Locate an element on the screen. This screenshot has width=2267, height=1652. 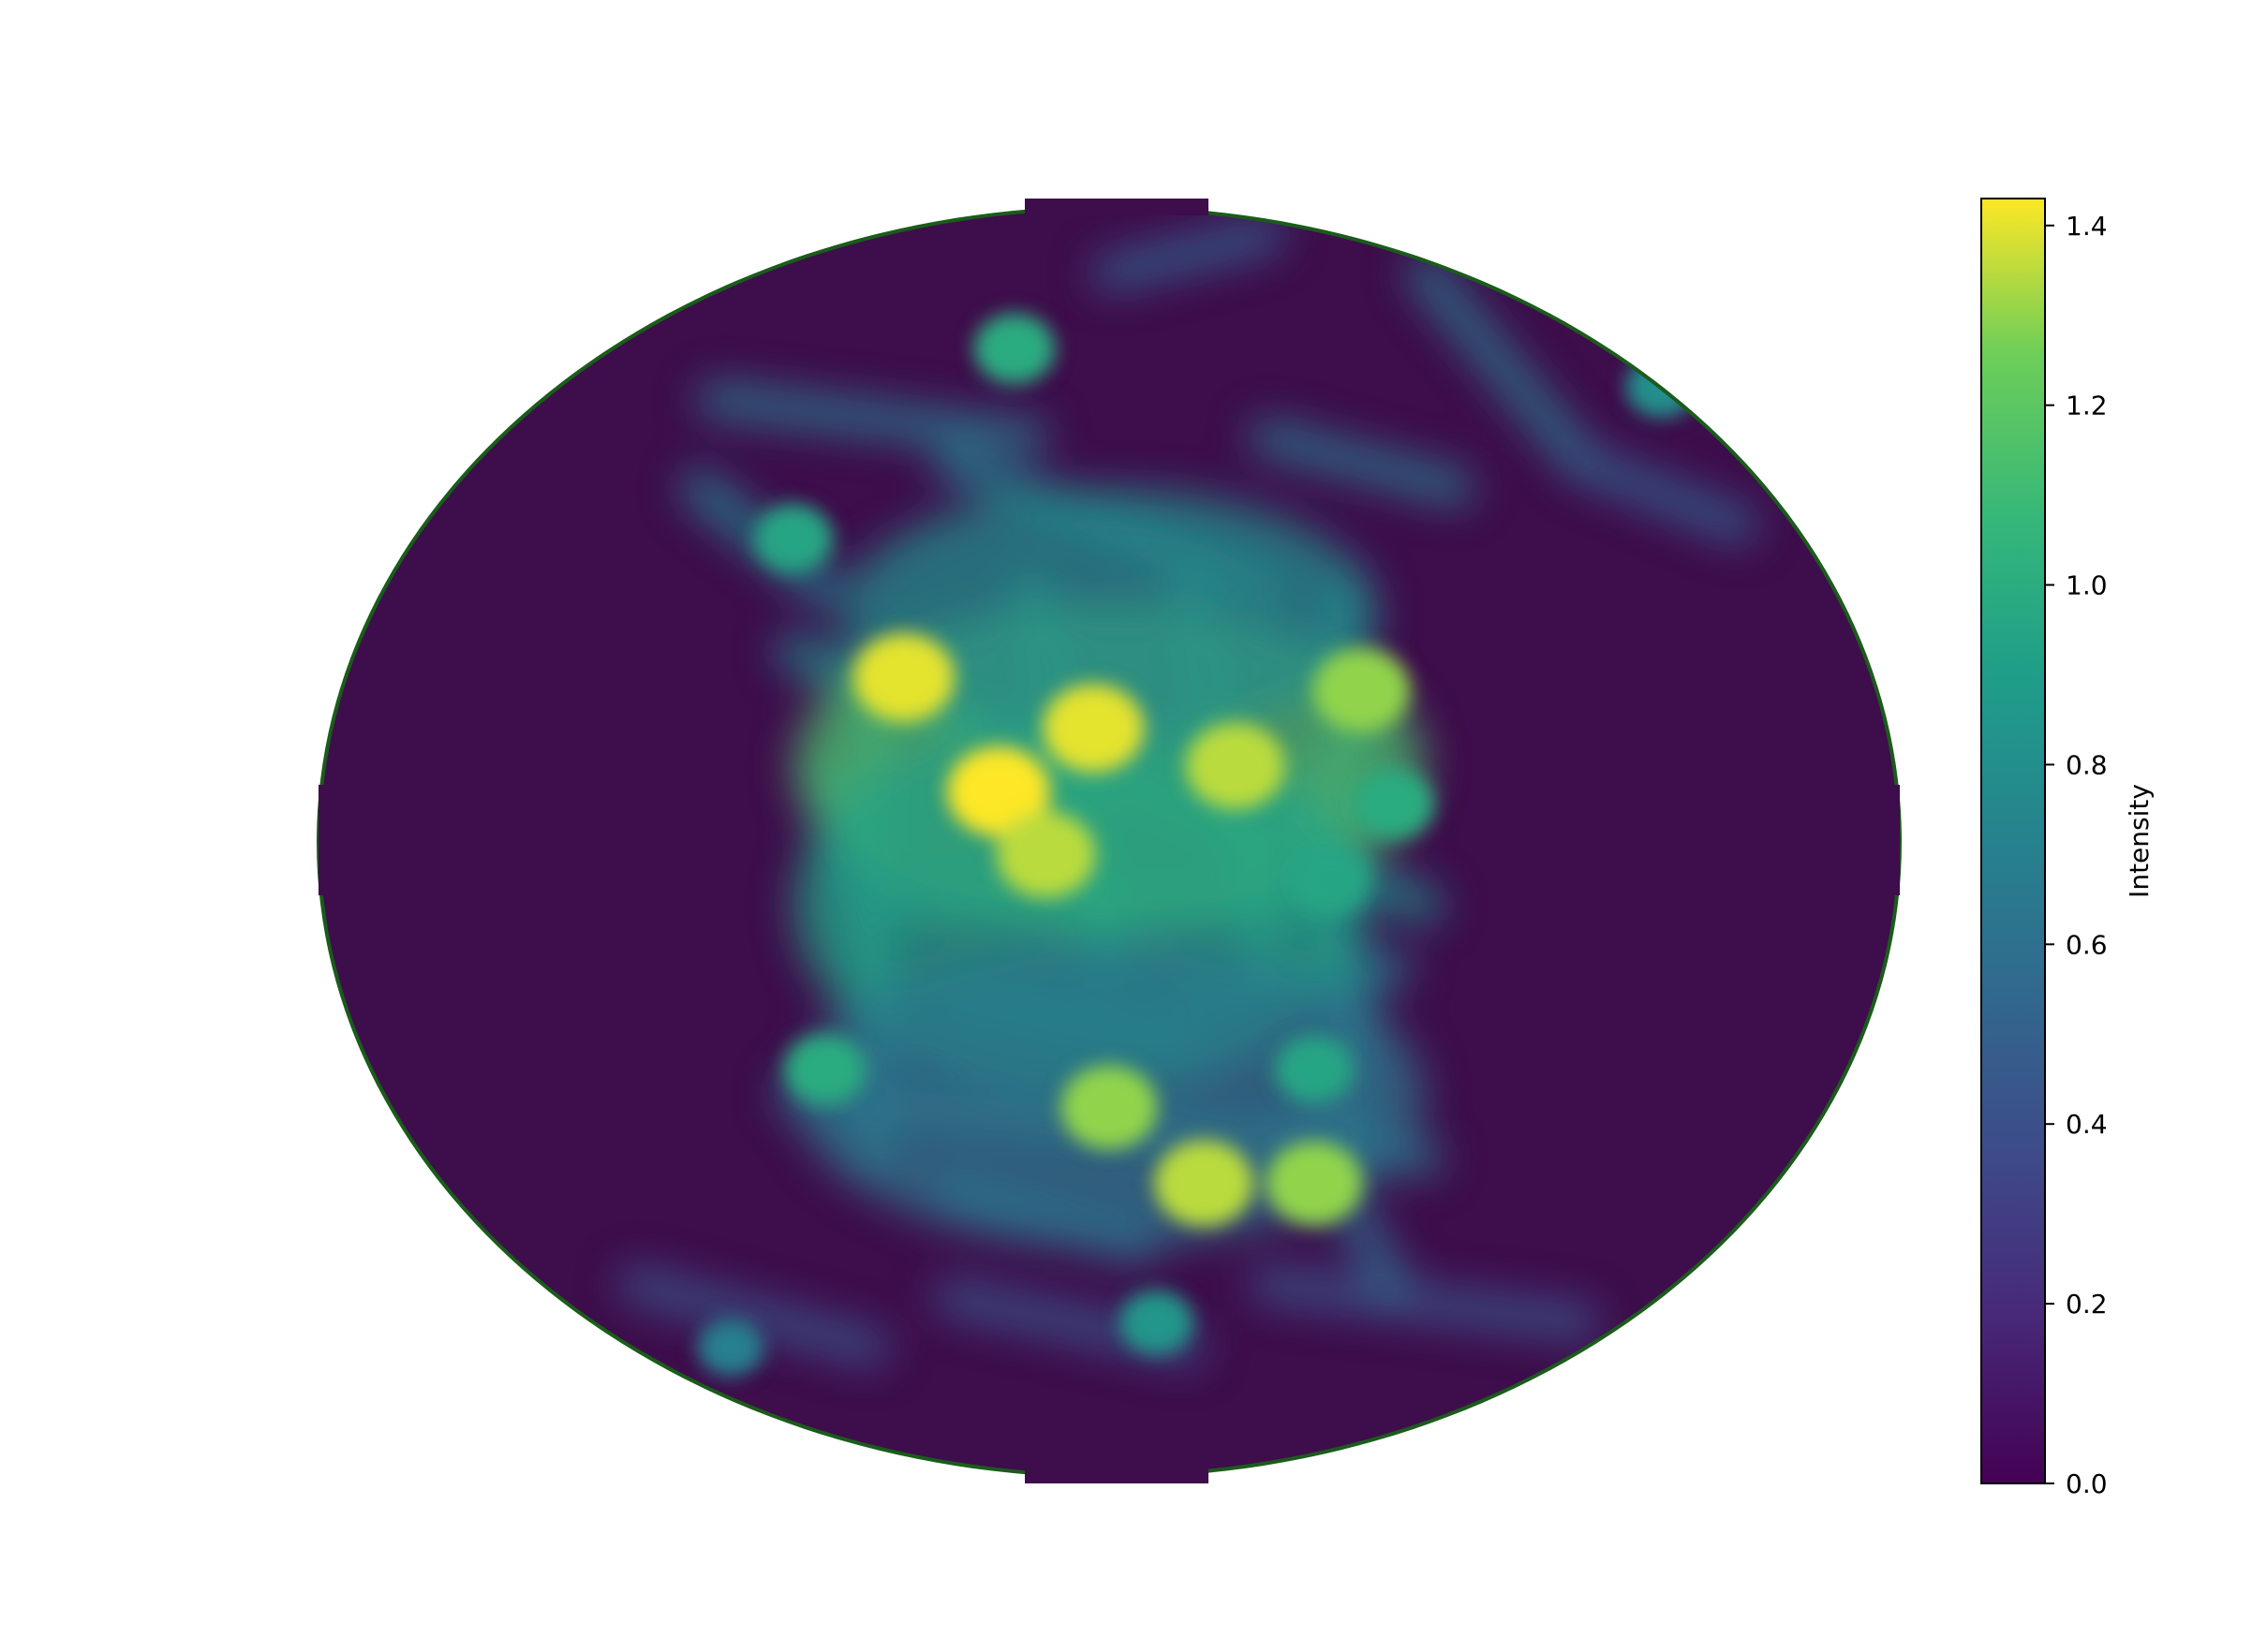
intensity-glow is located at coordinates (1109, 614).